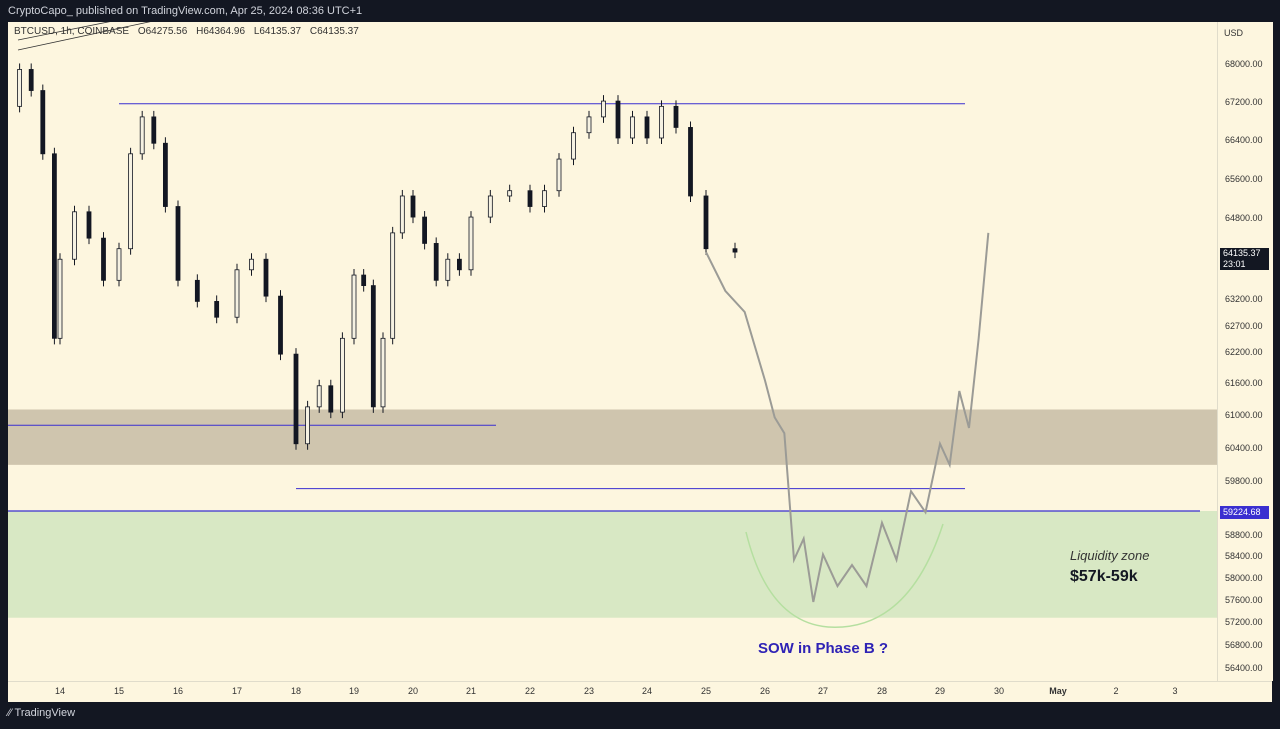 The height and width of the screenshot is (729, 1280). Describe the element at coordinates (413, 691) in the screenshot. I see `time-tick-label: 20` at that location.